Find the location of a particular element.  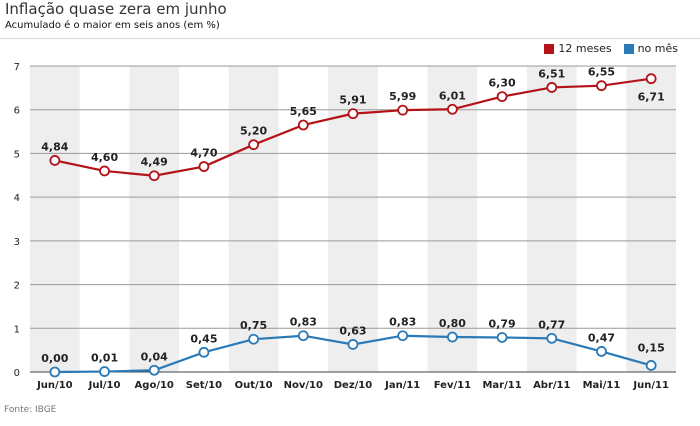

data-label: 6,55 is located at coordinates (601, 72).